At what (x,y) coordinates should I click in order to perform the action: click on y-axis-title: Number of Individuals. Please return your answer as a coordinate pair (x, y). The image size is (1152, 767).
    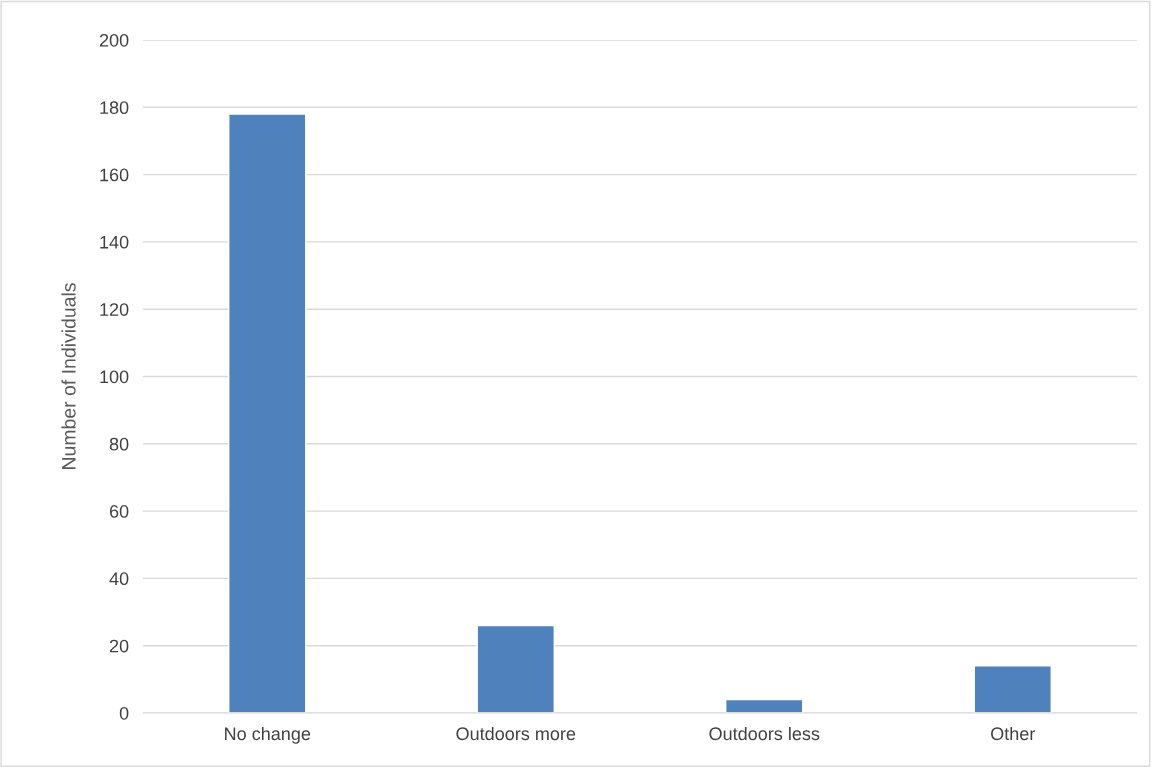
    Looking at the image, I should click on (68, 376).